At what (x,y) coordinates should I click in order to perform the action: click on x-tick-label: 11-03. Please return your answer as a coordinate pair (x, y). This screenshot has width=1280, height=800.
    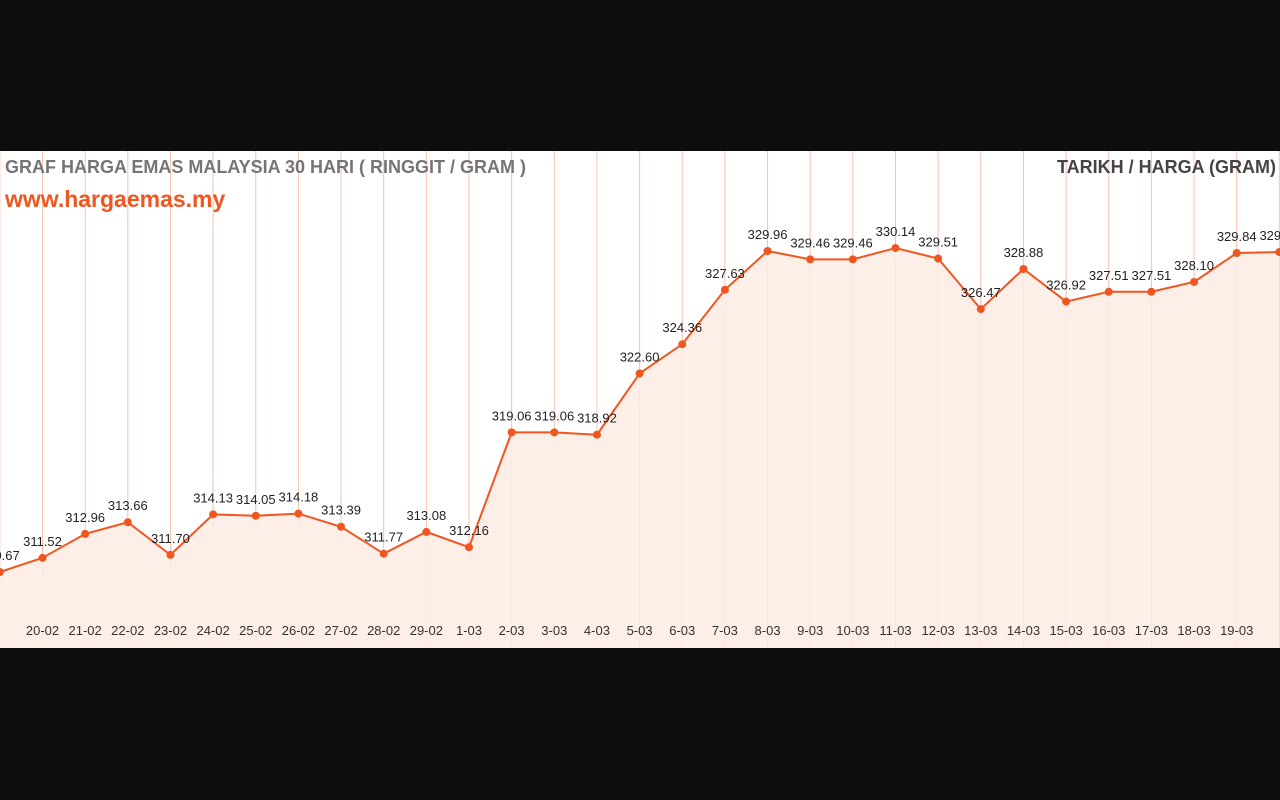
    Looking at the image, I should click on (895, 630).